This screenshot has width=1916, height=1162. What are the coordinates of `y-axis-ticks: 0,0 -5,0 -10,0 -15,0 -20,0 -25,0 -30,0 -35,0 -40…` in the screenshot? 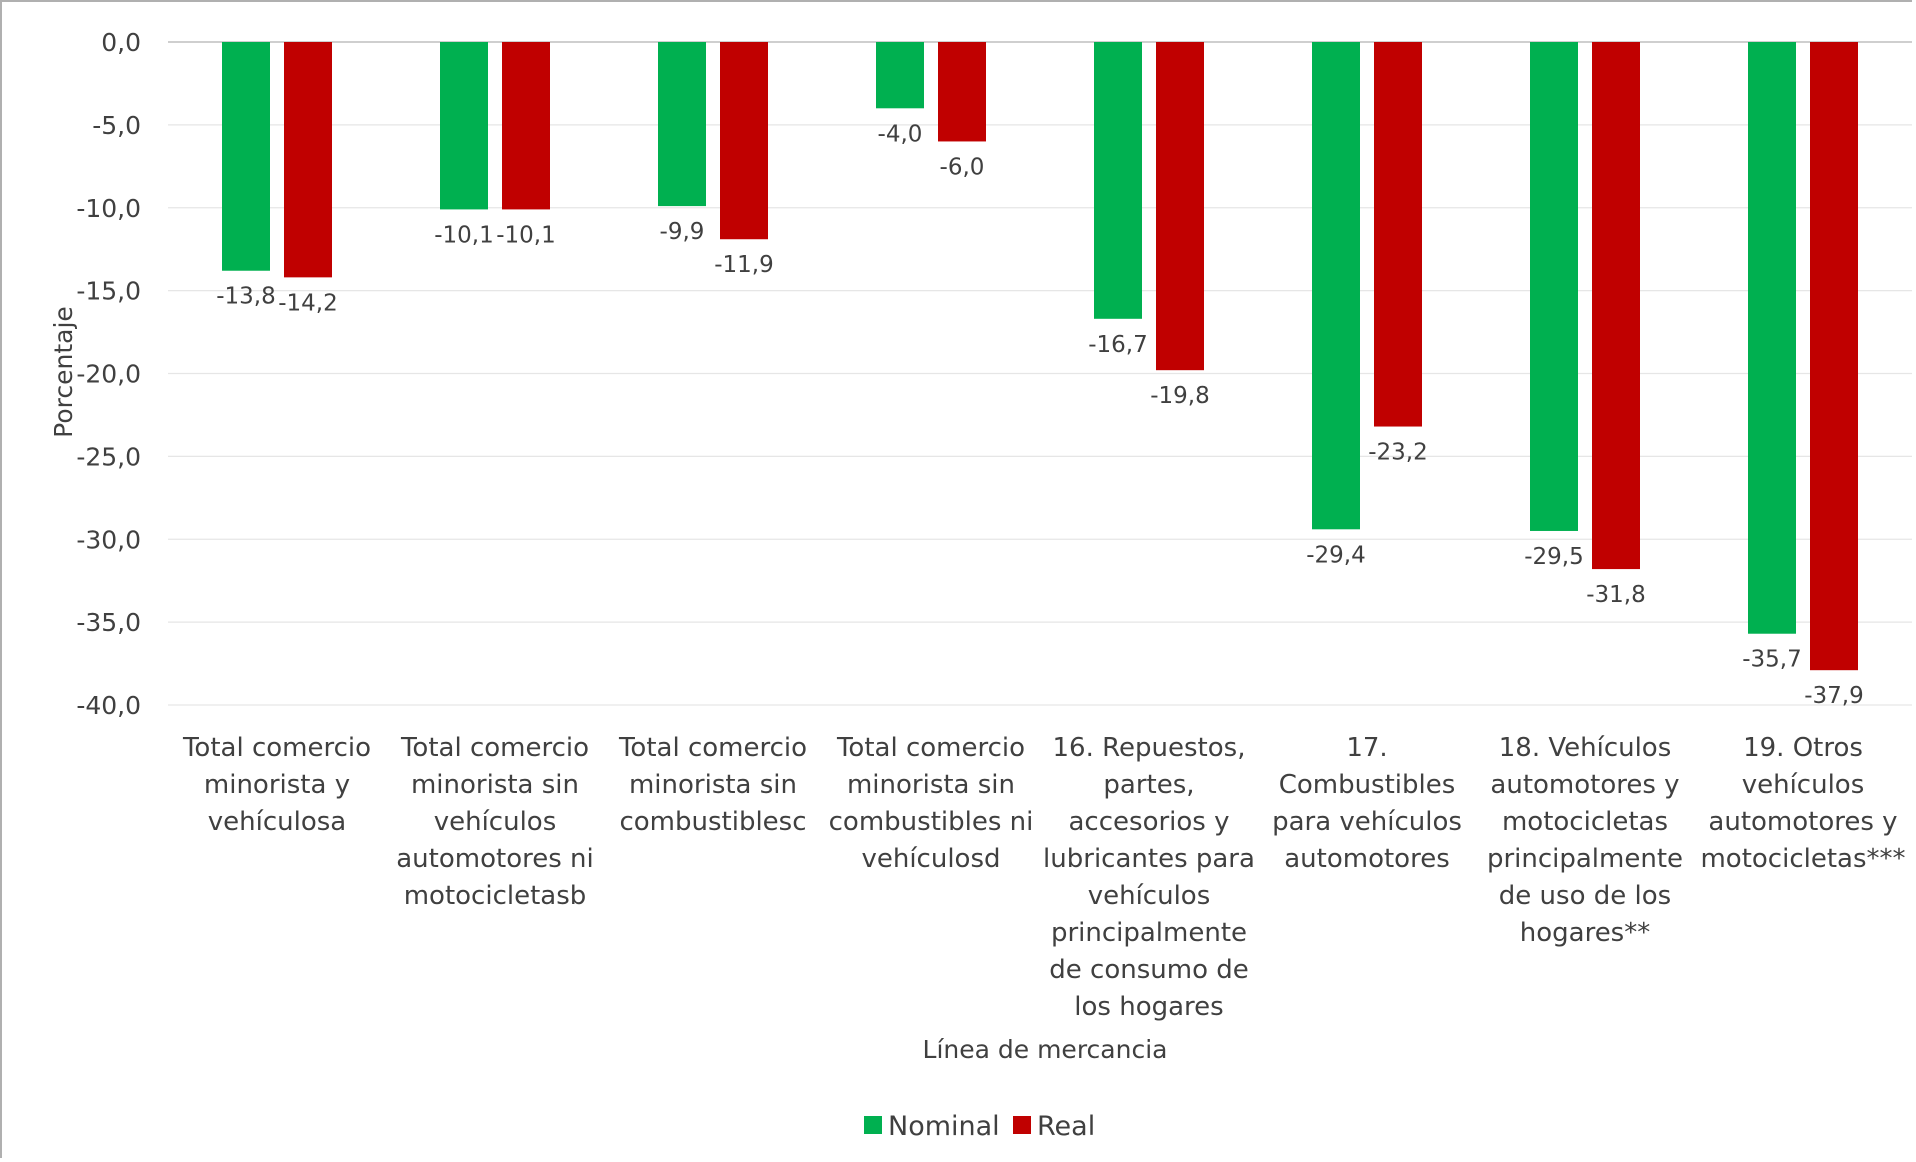 It's located at (108, 374).